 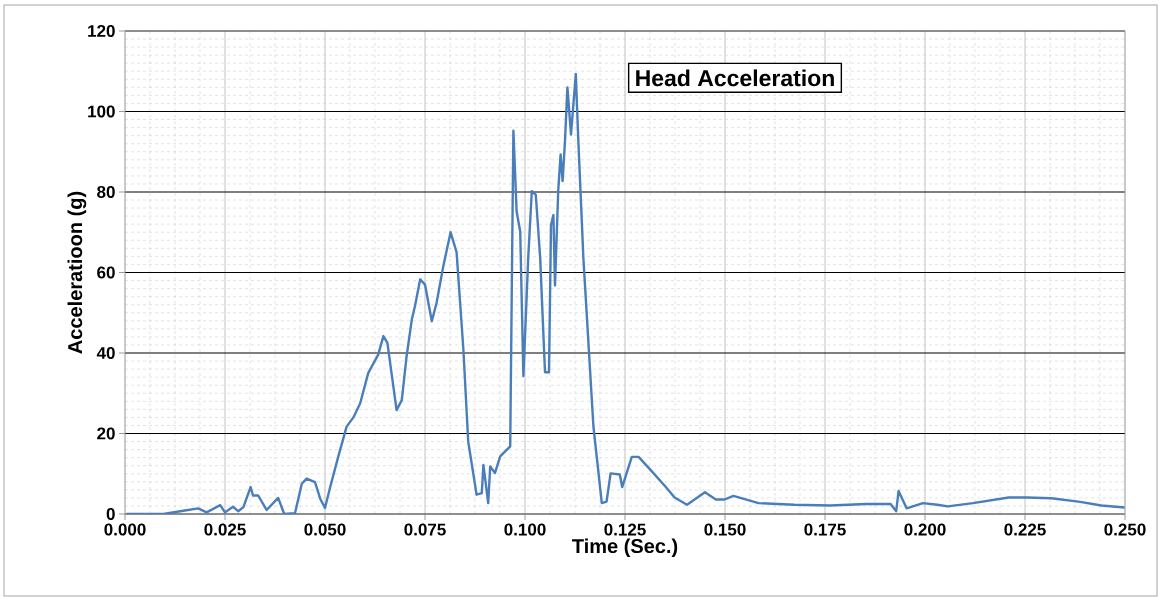 What do you see at coordinates (106, 192) in the screenshot?
I see `y-tick-label: 80` at bounding box center [106, 192].